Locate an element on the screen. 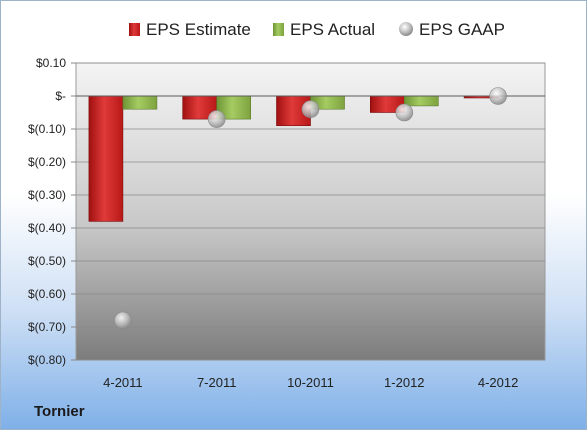  bar-eps-estimate is located at coordinates (106, 158).